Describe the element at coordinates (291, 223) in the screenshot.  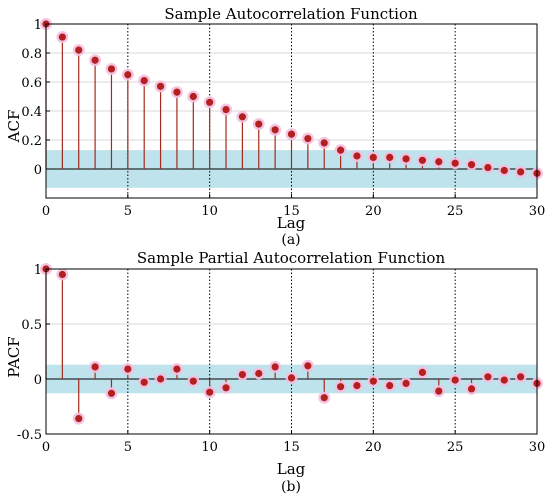
I see `acf-x-axis-label: Lag` at that location.